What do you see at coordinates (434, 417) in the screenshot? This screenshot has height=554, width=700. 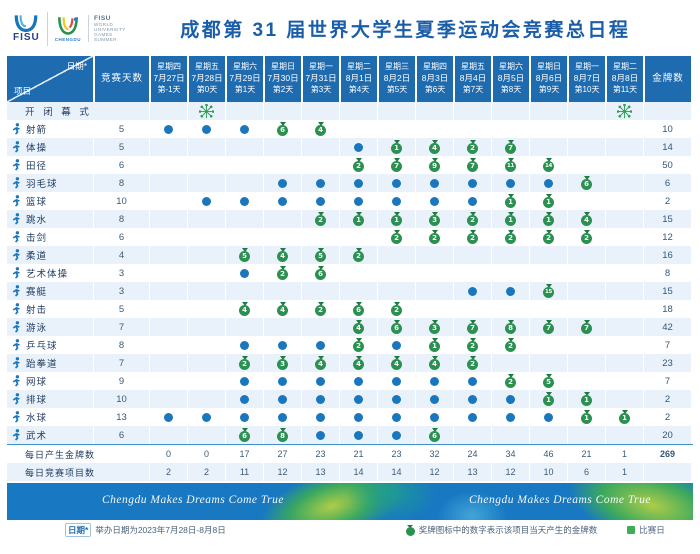 I see `water-polo-day-8月3日` at bounding box center [434, 417].